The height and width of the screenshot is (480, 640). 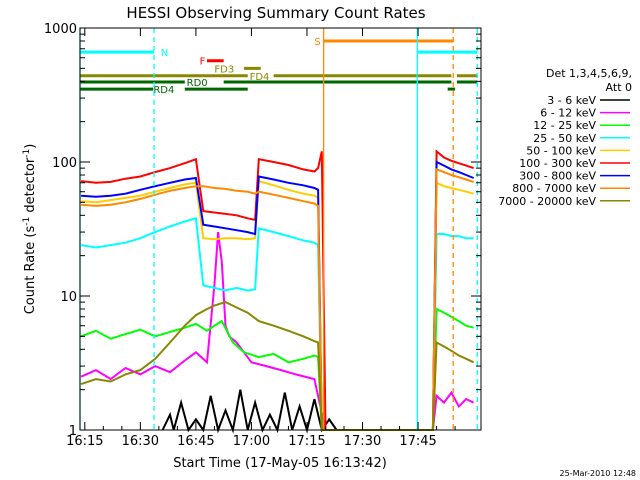 I want to click on y-tick-label-2: 100, so click(x=64, y=163).